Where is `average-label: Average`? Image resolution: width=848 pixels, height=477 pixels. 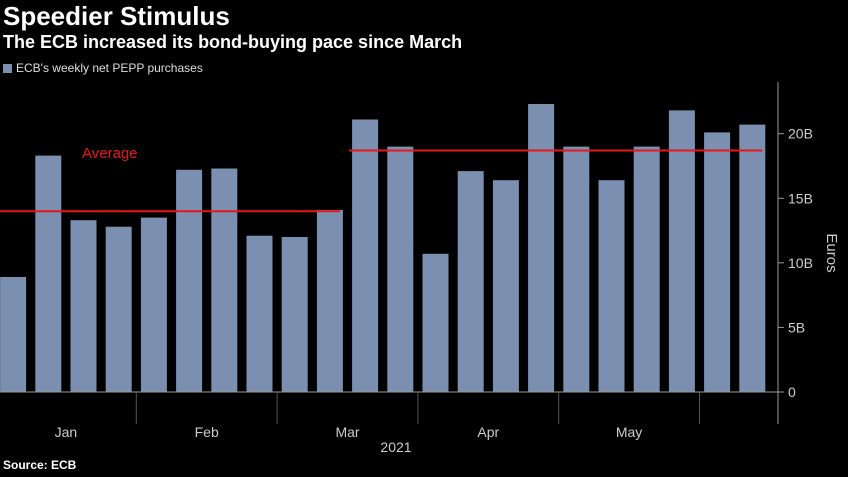
average-label: Average is located at coordinates (110, 153).